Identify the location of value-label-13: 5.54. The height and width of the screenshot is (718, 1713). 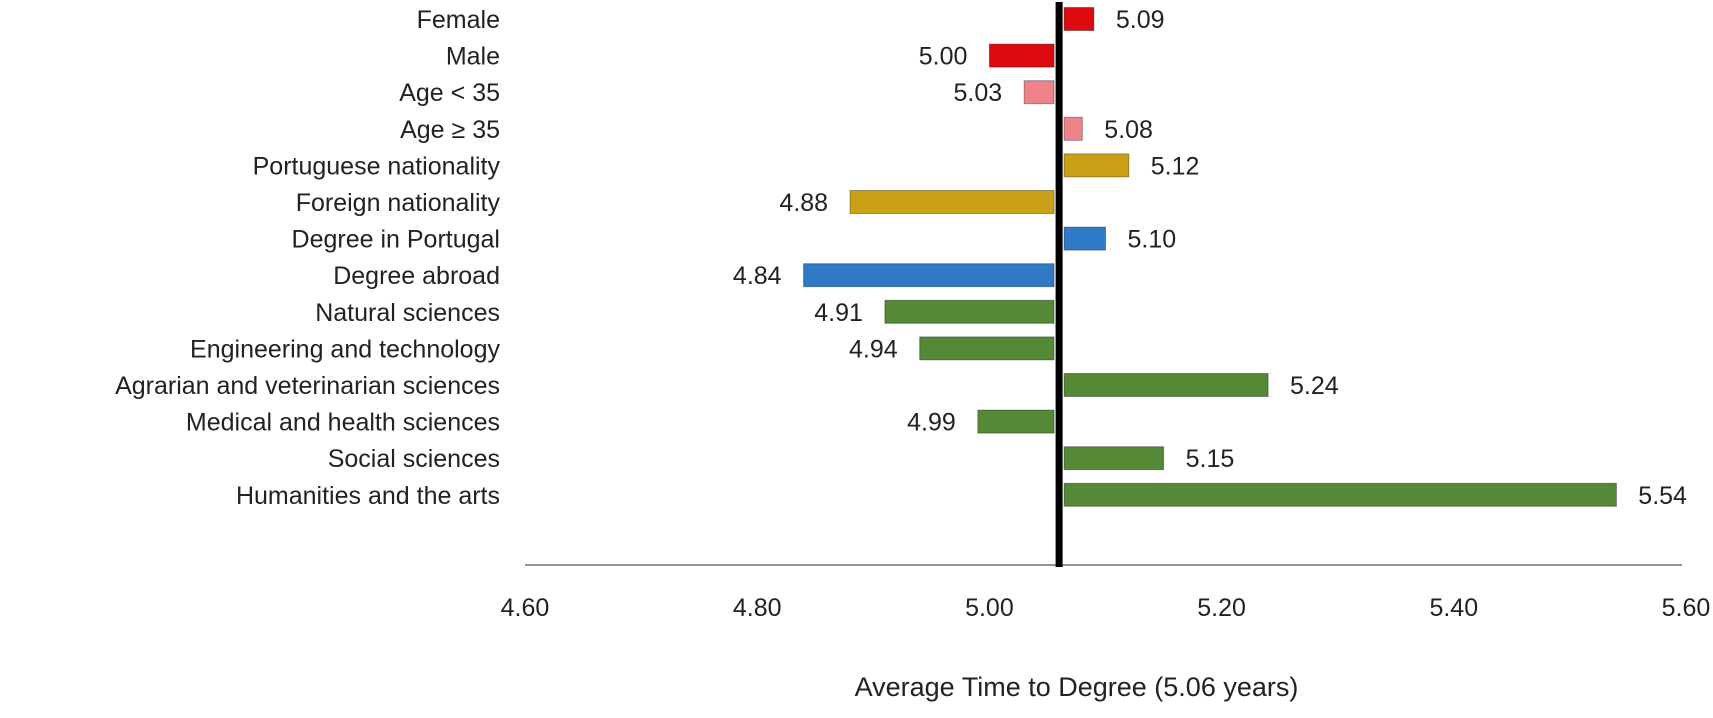
(1662, 496).